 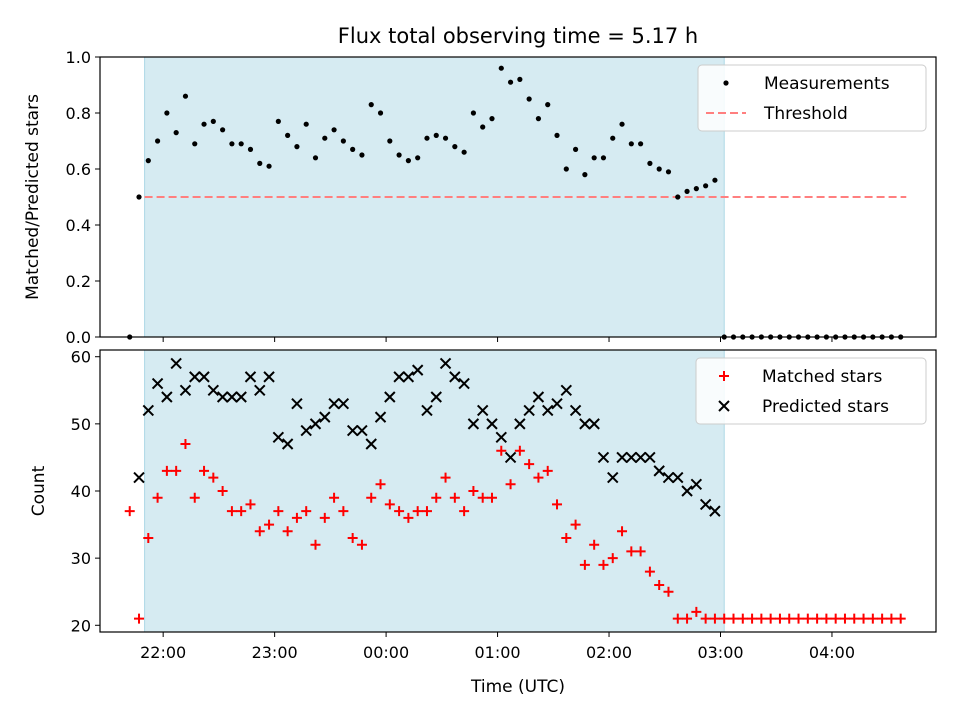 What do you see at coordinates (726, 83) in the screenshot?
I see `legend-marker-measurements` at bounding box center [726, 83].